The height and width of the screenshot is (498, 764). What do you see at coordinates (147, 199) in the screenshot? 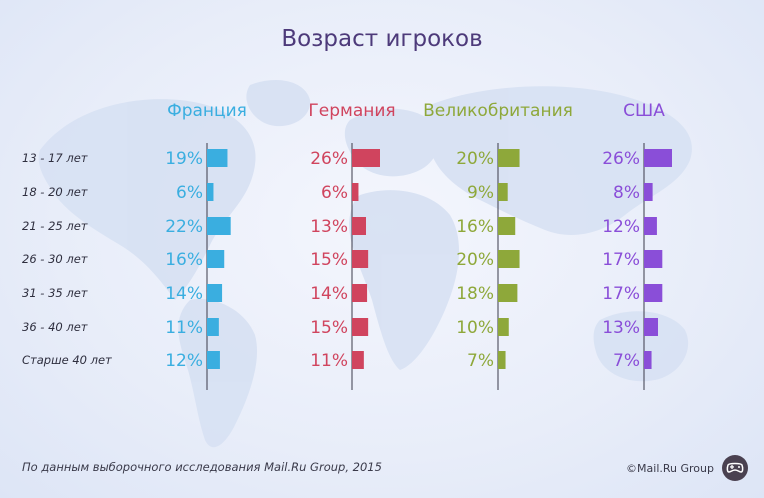
I see `north-america-shape` at bounding box center [147, 199].